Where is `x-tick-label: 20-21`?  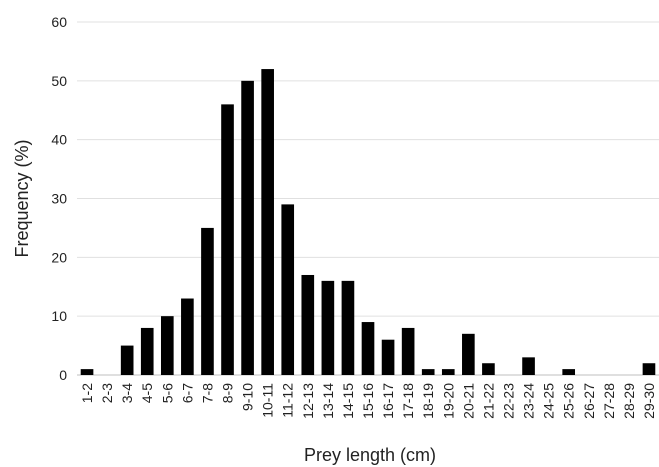
x-tick-label: 20-21 is located at coordinates (468, 401).